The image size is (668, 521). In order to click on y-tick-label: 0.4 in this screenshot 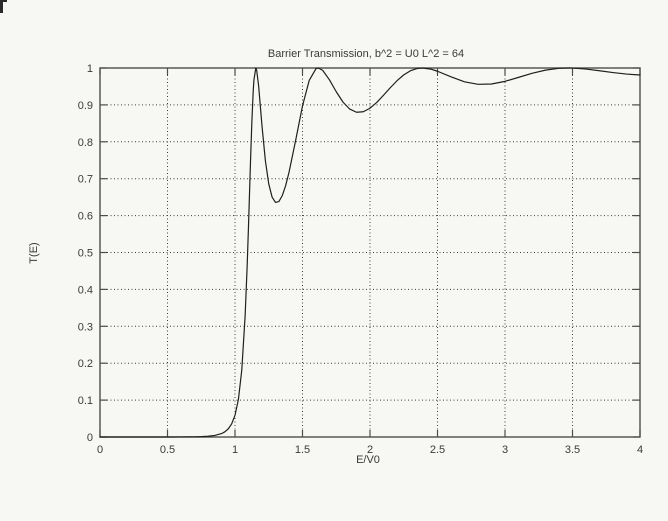, I will do `click(85, 290)`.